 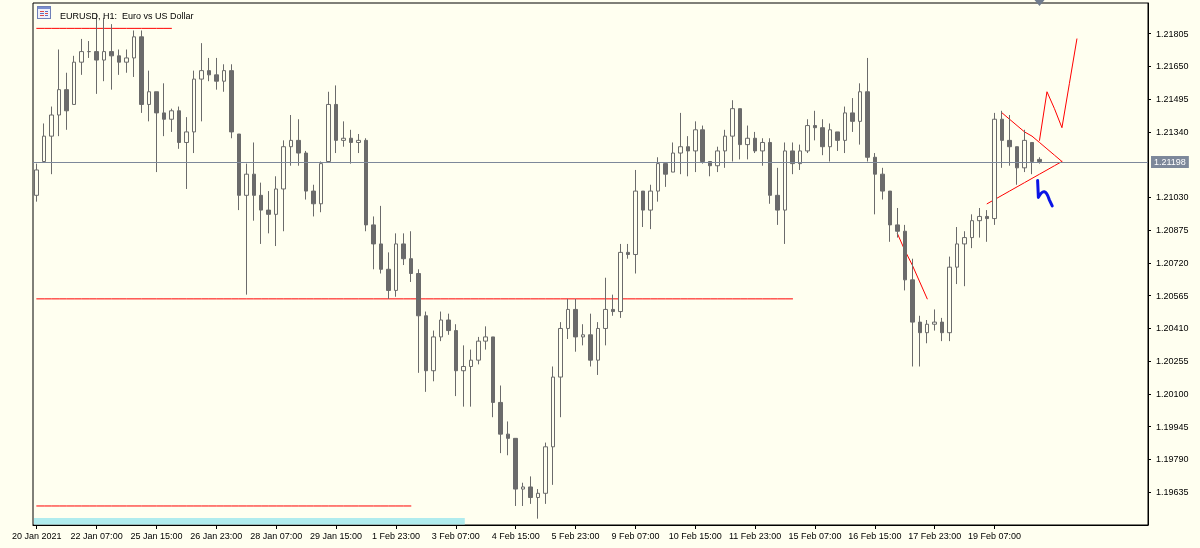 What do you see at coordinates (127, 15) in the screenshot?
I see `text: EURUSD, H1: Euro vs US Dollar` at bounding box center [127, 15].